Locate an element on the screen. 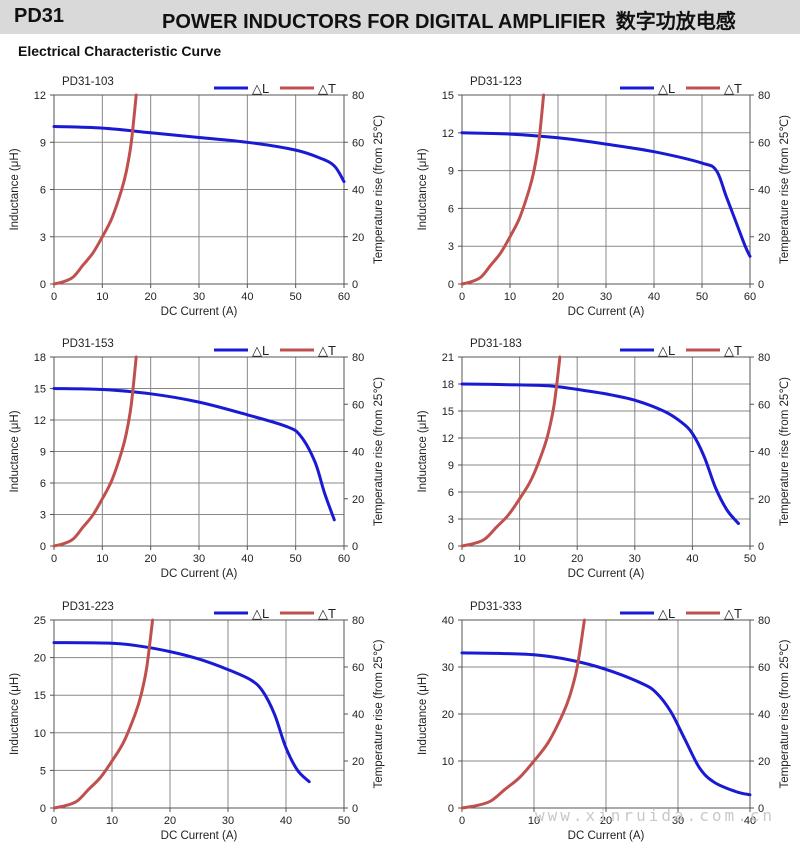 The height and width of the screenshot is (858, 800). y-tick-label: 3 is located at coordinates (451, 520).